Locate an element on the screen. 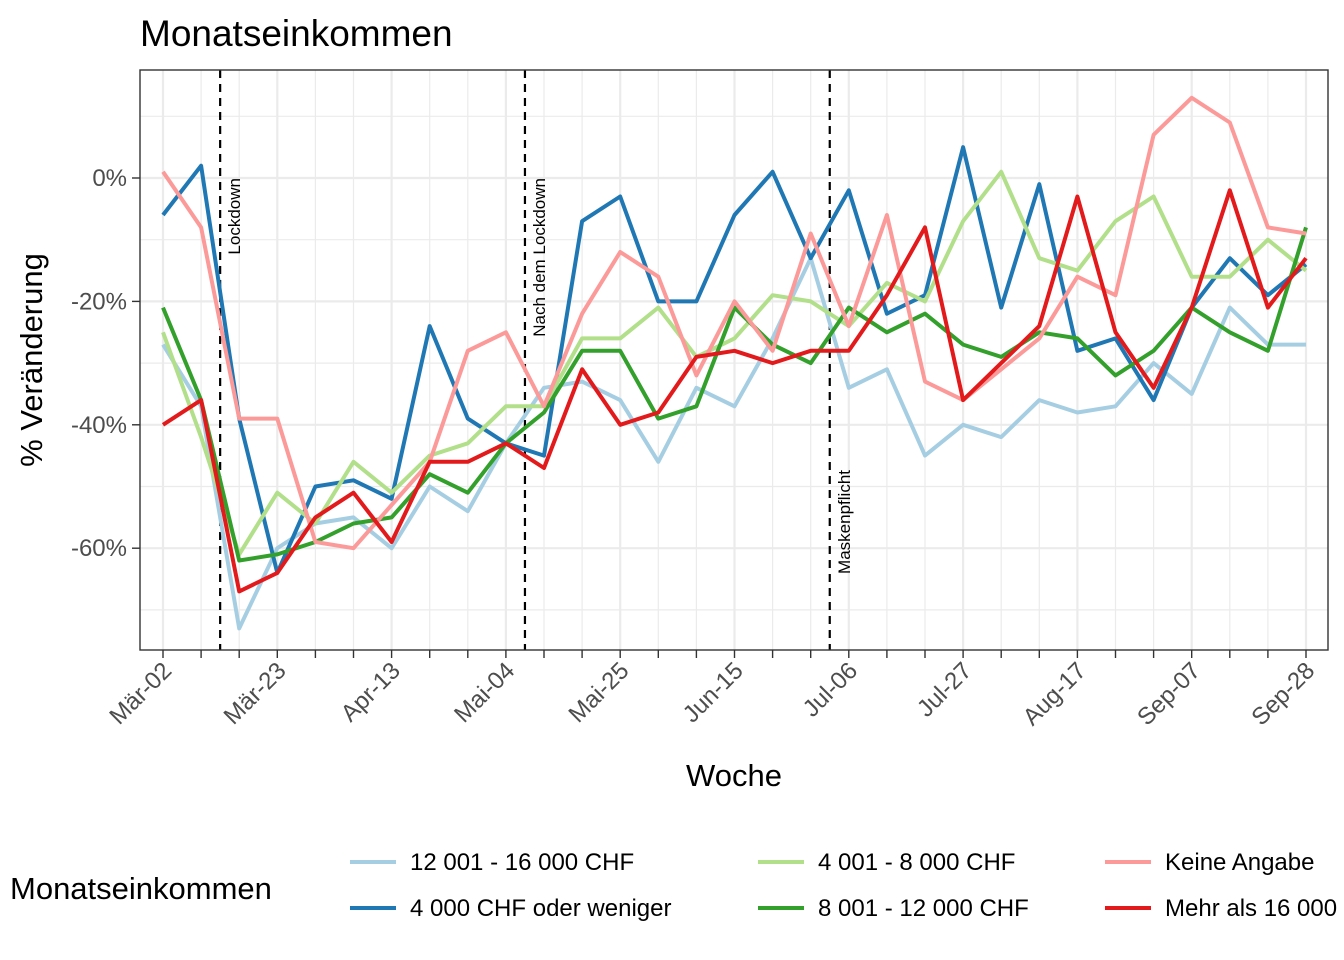 Image resolution: width=1344 pixels, height=960 pixels. legend-label: 8 001 - 12 000 CHF is located at coordinates (923, 908).